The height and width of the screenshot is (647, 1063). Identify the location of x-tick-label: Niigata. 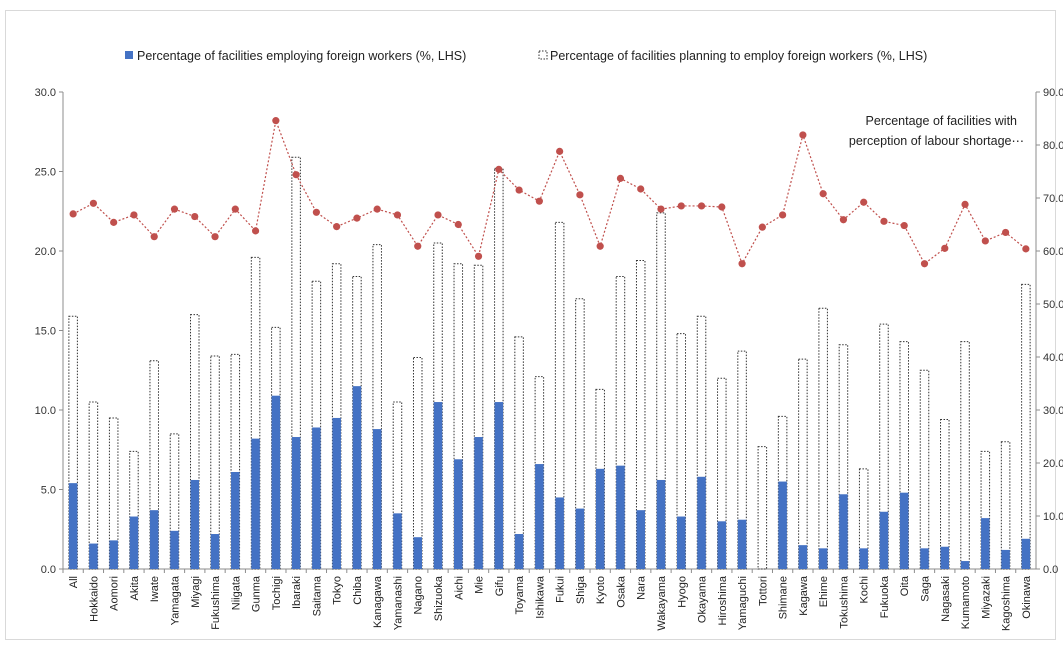
(236, 592).